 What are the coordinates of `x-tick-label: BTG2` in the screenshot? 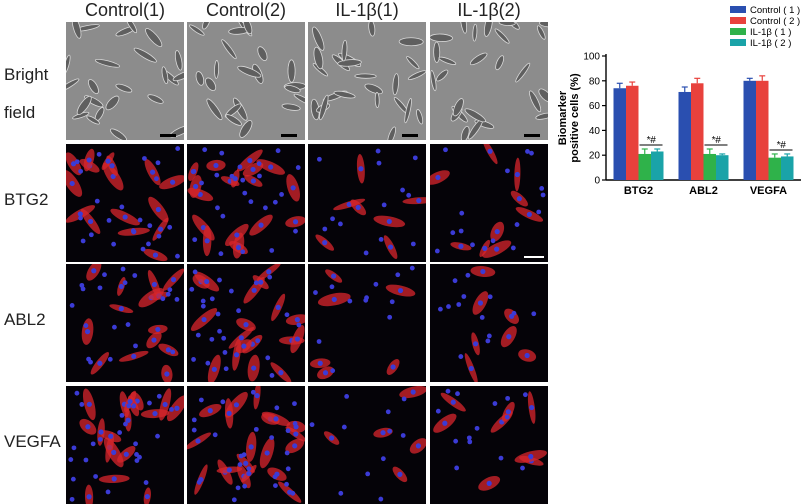 It's located at (638, 191).